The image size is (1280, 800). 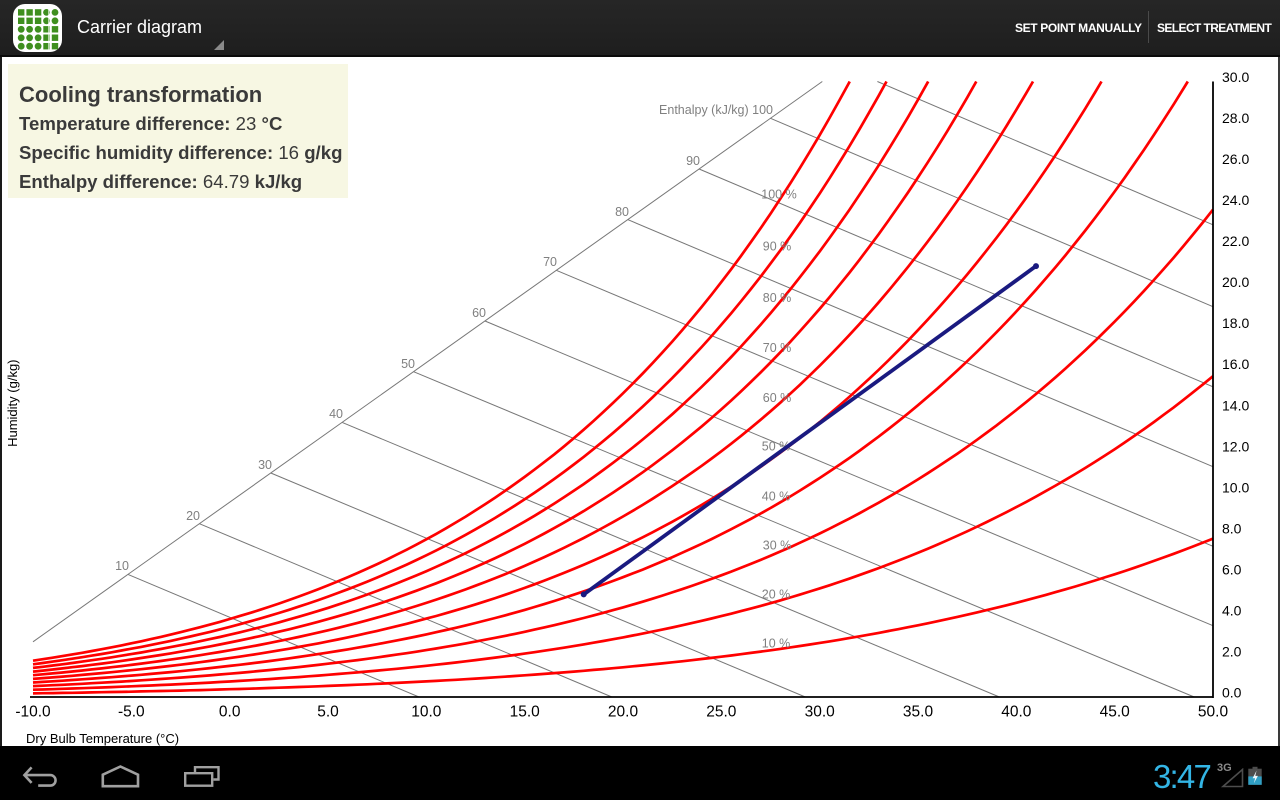 I want to click on svg-text: 70, so click(x=550, y=262).